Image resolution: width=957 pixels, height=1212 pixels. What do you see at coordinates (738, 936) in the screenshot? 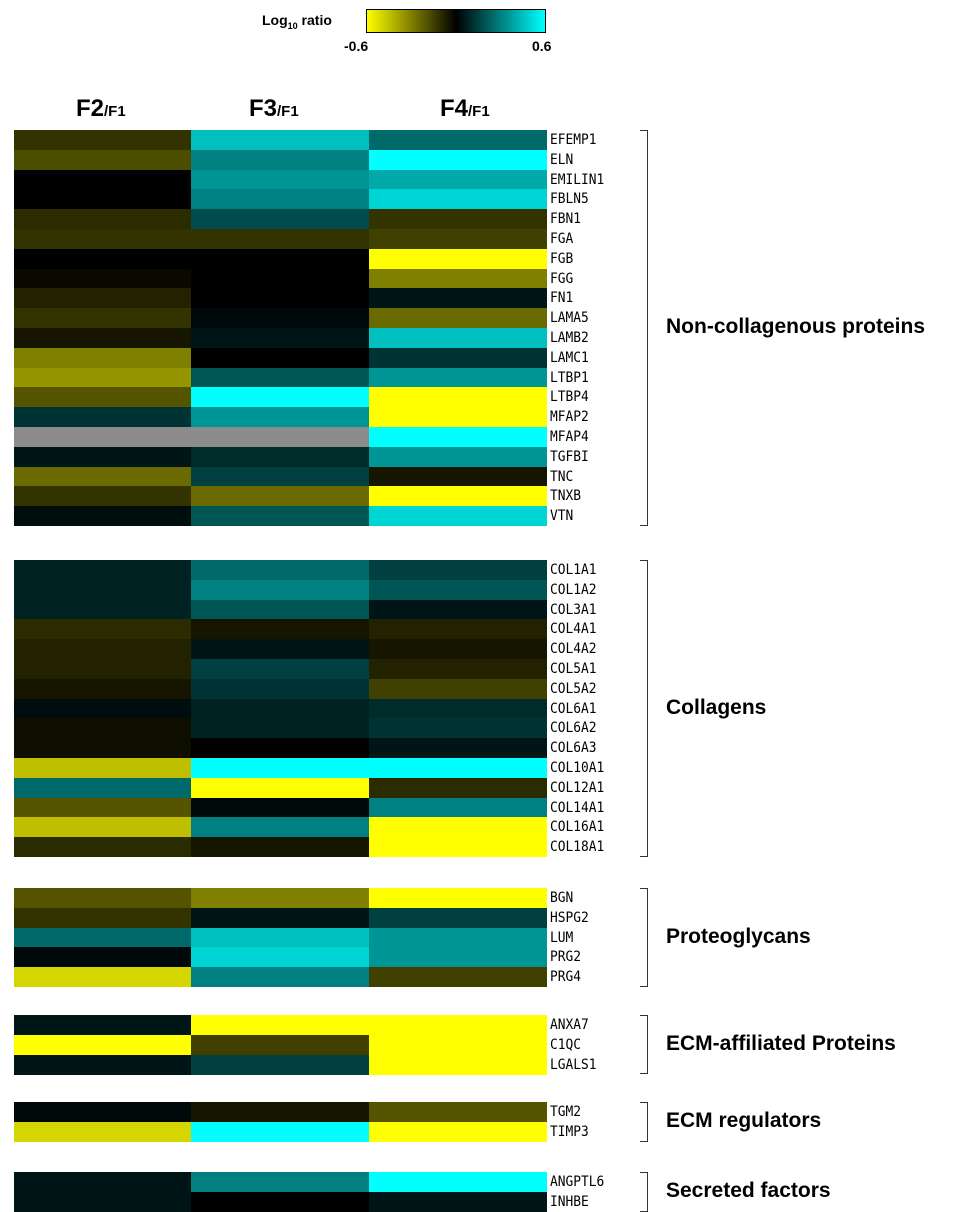
I see `group-label: Proteoglycans` at bounding box center [738, 936].